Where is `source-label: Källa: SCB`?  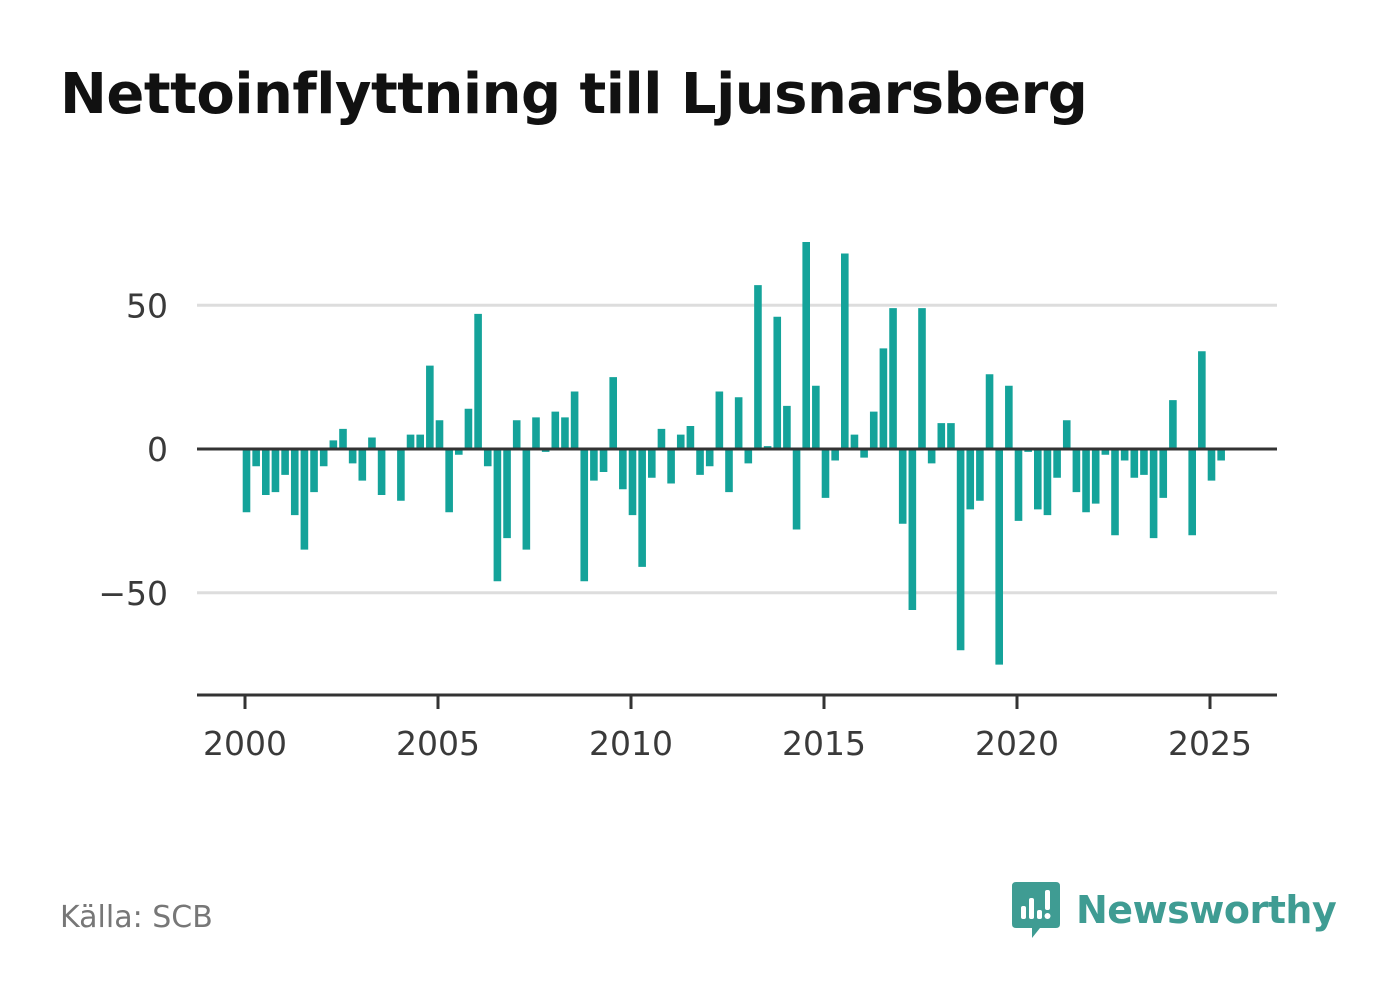 source-label: Källa: SCB is located at coordinates (136, 917).